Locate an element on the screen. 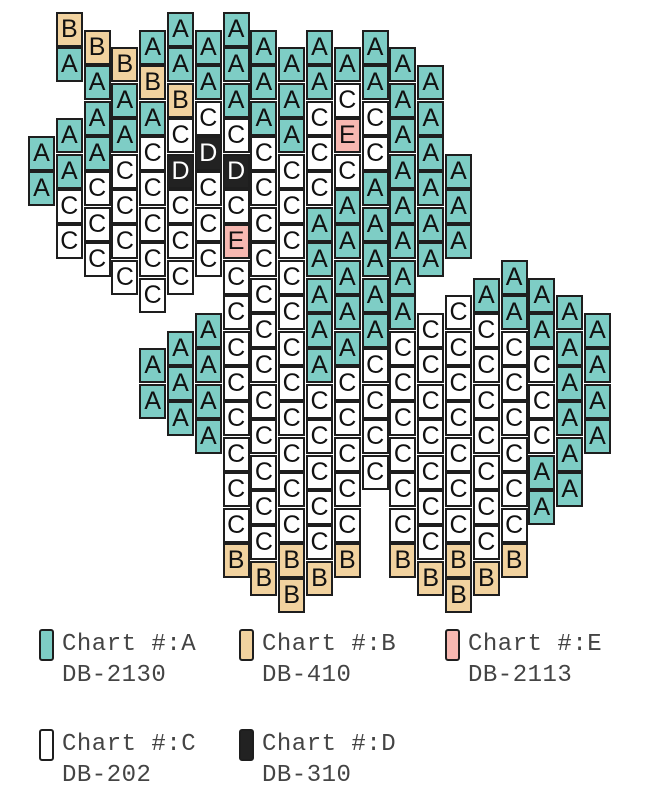  swatch-b is located at coordinates (246, 645).